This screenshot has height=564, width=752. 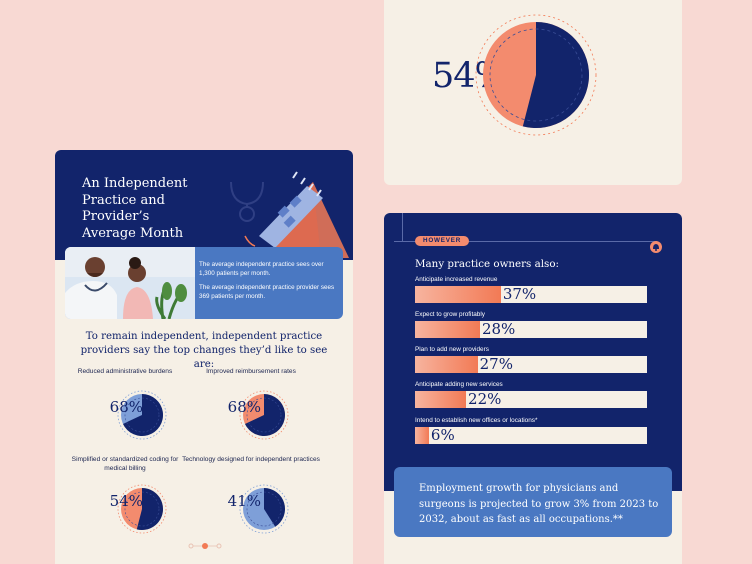 I want to click on bar-new-providers: Plan to add new providers 27%, so click(x=531, y=363).